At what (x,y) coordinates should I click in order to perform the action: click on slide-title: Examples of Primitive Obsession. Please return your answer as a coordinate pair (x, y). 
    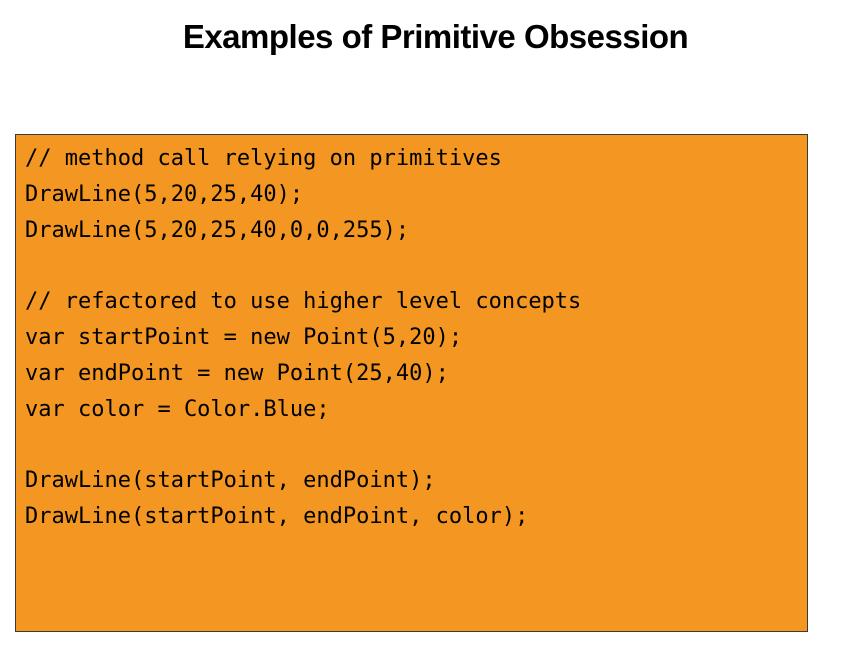
    Looking at the image, I should click on (435, 36).